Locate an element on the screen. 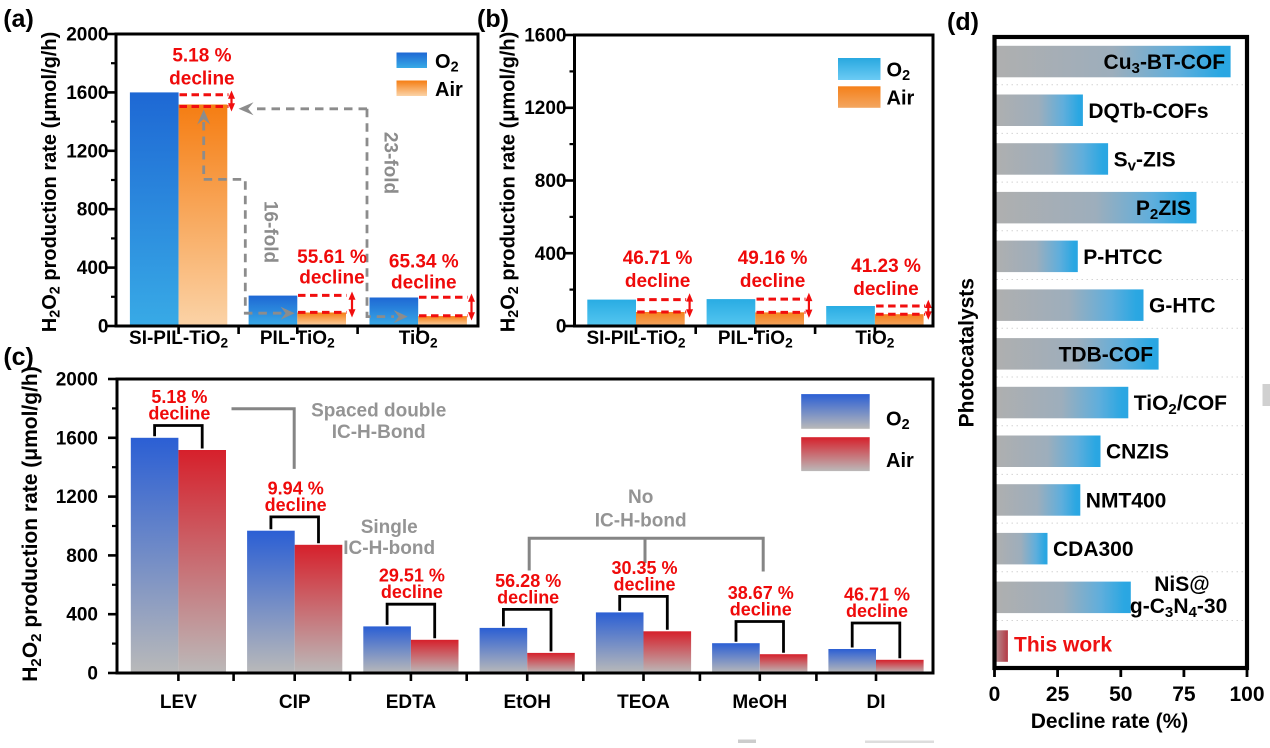  svg-text: 75 is located at coordinates (1184, 694).